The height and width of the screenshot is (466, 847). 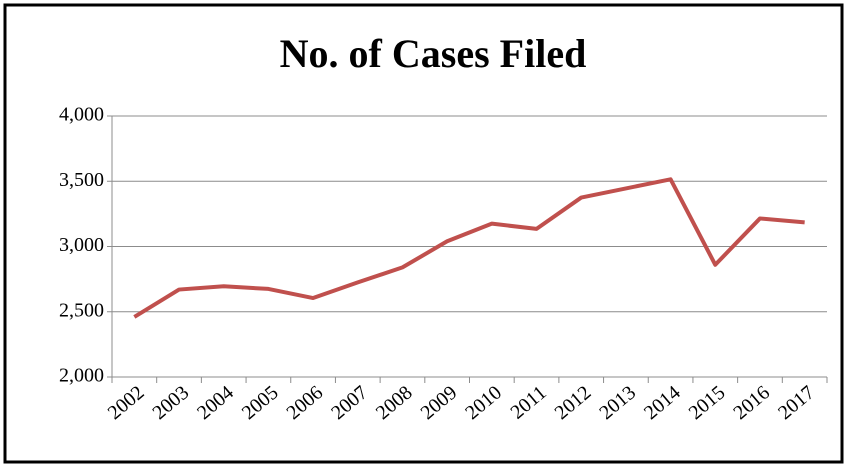 I want to click on y-tick-label: 3,000, so click(x=81, y=245).